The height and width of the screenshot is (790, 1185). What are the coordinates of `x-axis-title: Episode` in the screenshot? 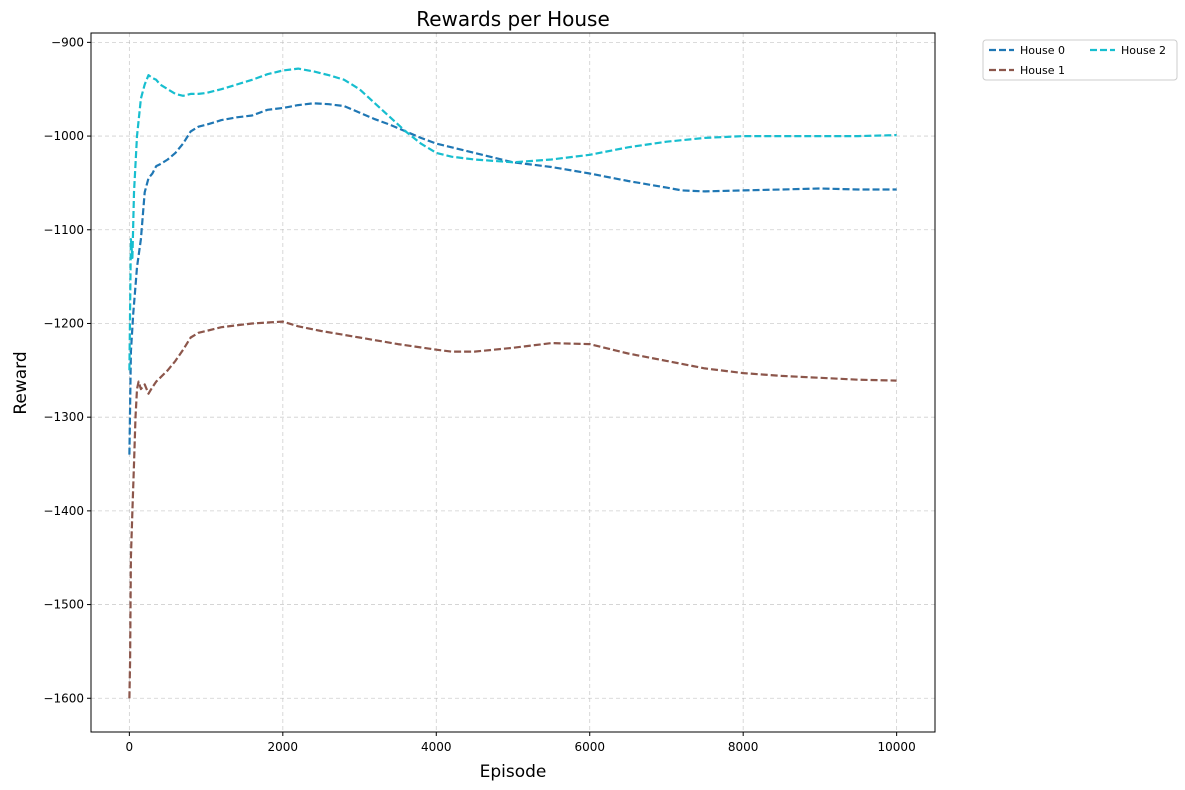 It's located at (513, 772).